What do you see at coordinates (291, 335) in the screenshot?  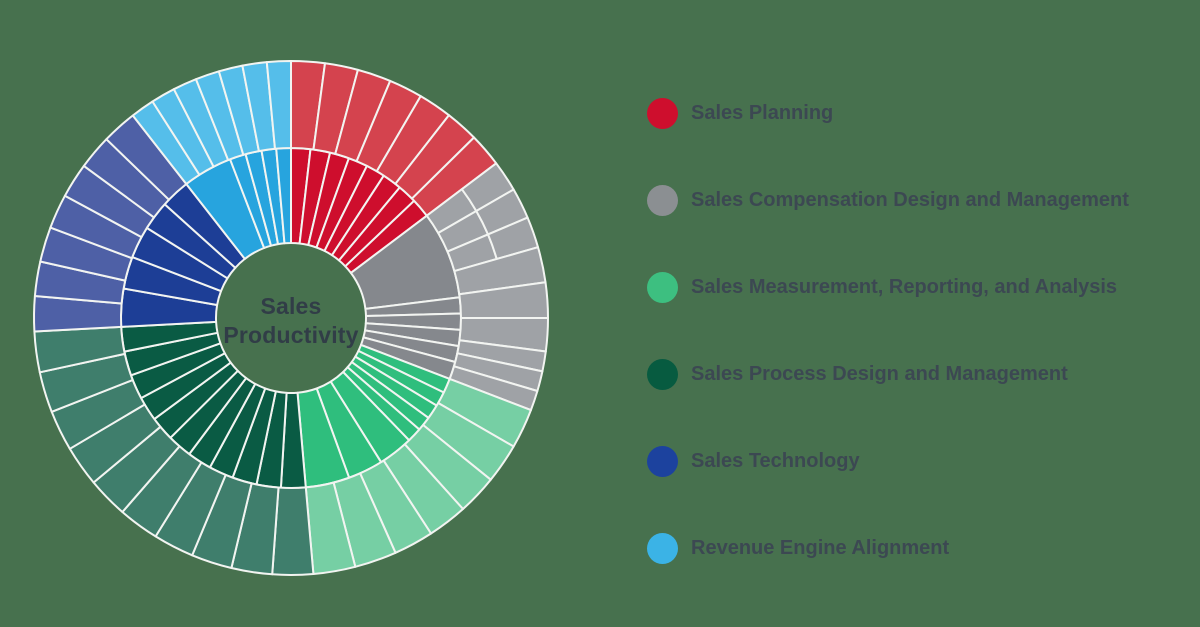 I see `chart-center-label-line2: Productivity` at bounding box center [291, 335].